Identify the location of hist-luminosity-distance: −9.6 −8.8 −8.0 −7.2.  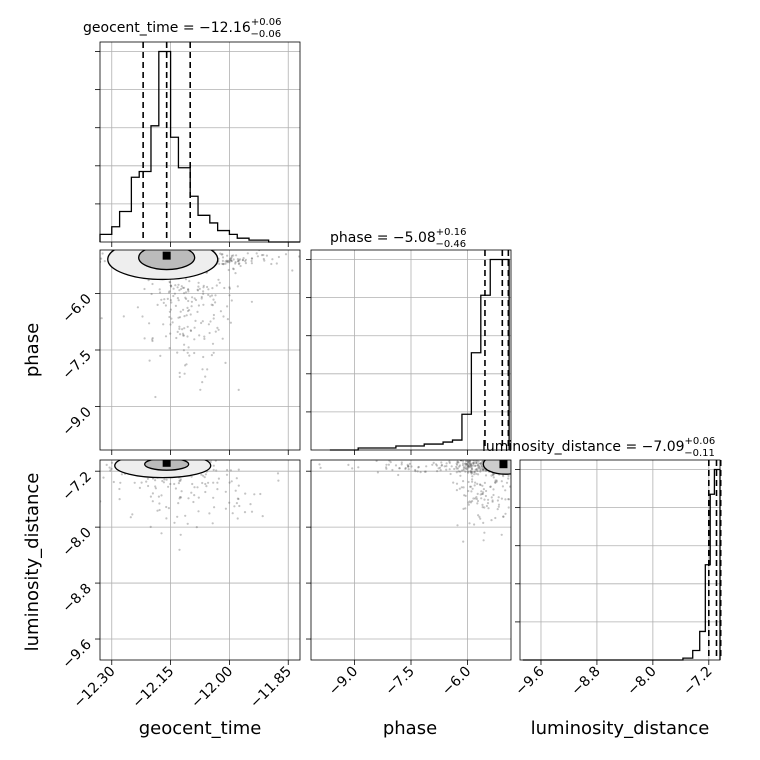
(617, 579).